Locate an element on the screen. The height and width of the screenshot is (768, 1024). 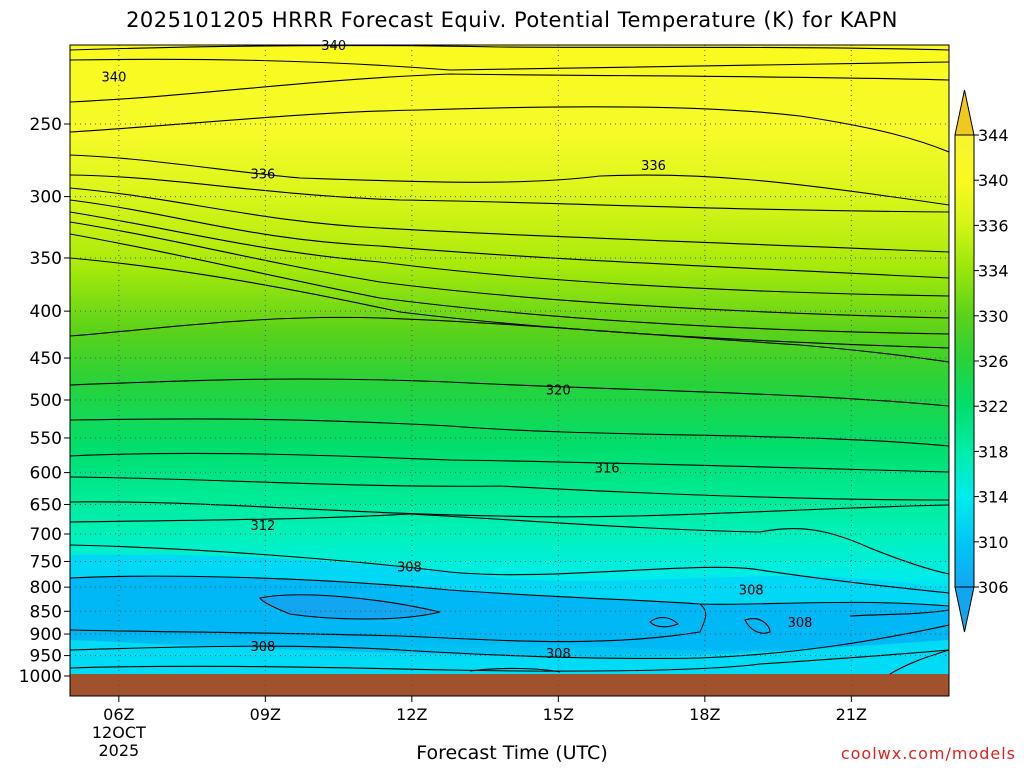
colorbar-label: 310 is located at coordinates (993, 542).